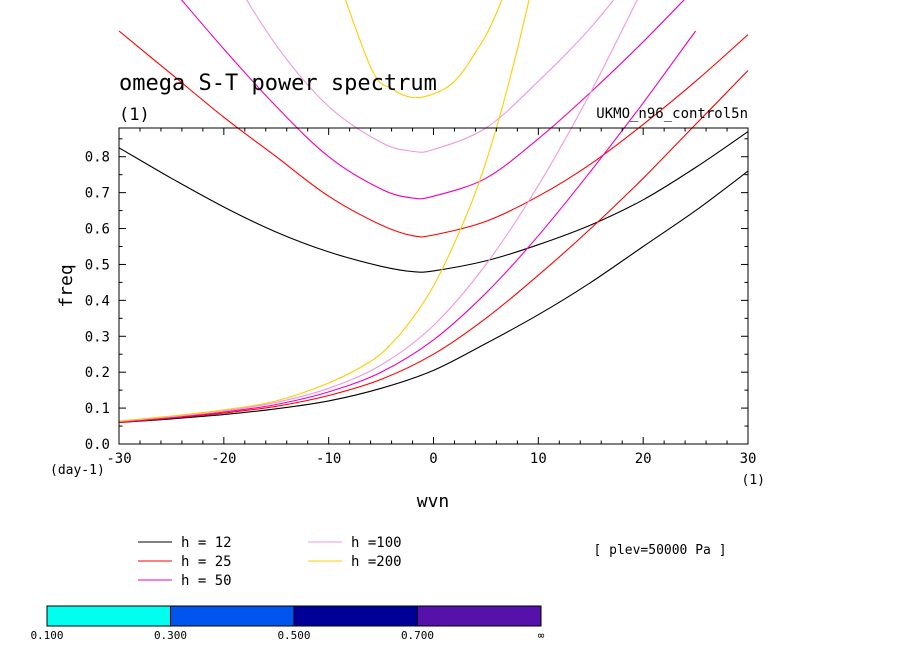  I want to click on x-tick-label: 30, so click(748, 459).